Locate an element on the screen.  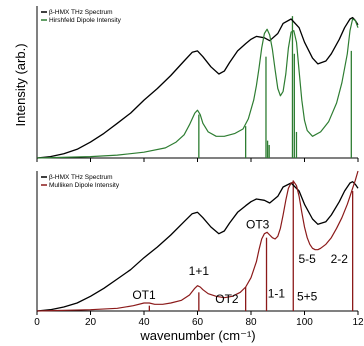
bottom-annotation: OT1 is located at coordinates (144, 295).